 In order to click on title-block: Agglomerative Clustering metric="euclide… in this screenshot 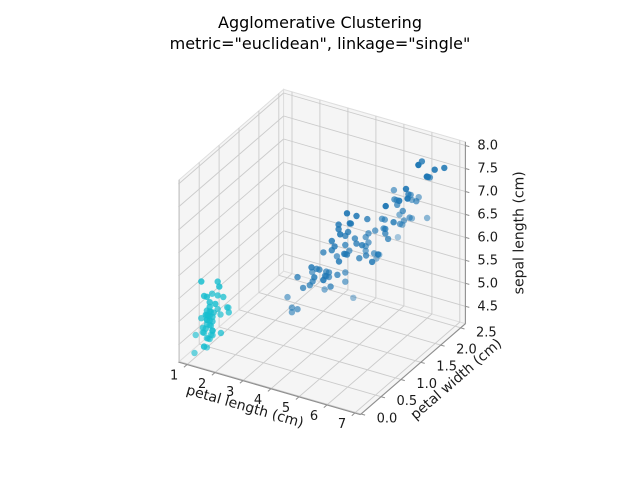, I will do `click(320, 33)`.